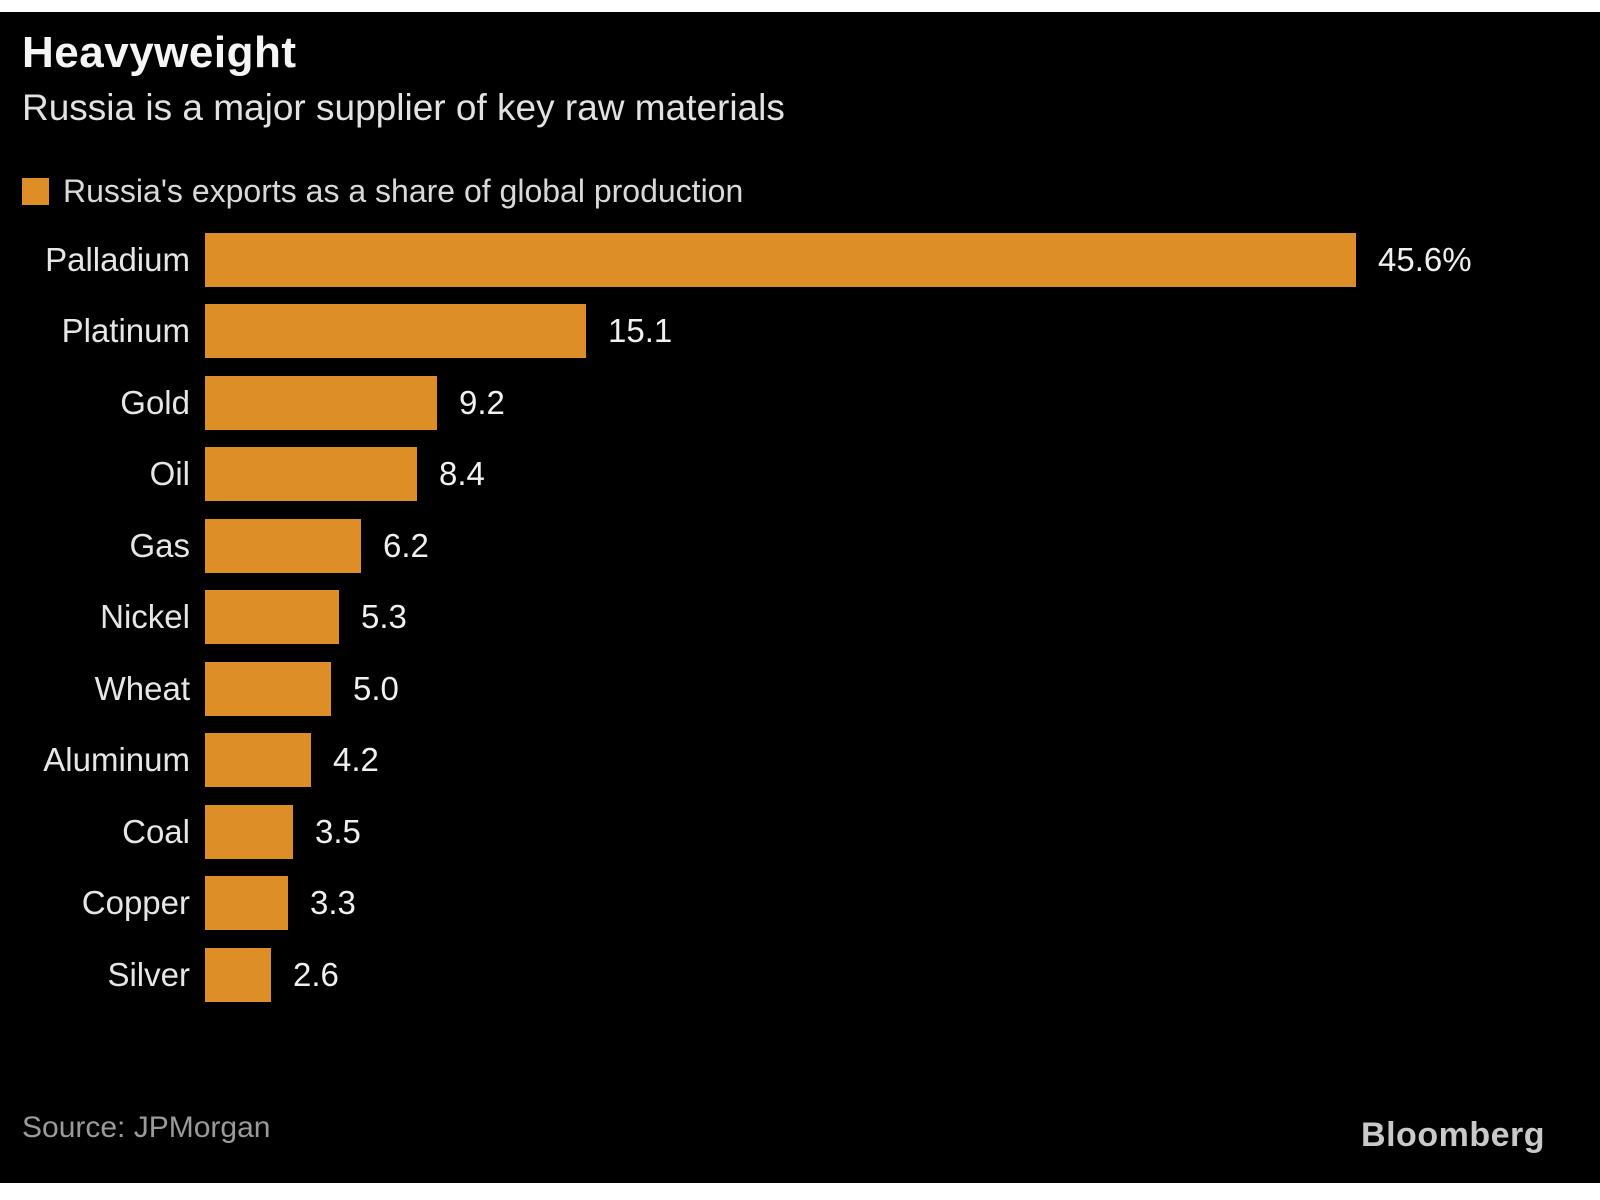 The width and height of the screenshot is (1600, 1200). I want to click on bar-row: Aluminum 4.2, so click(811, 761).